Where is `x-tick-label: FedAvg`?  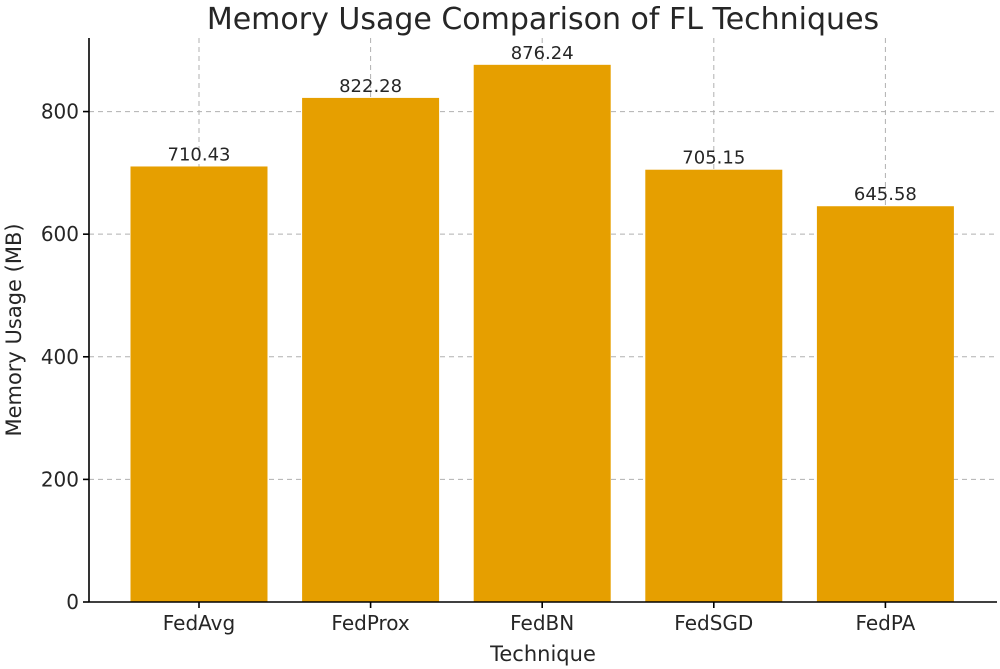 x-tick-label: FedAvg is located at coordinates (199, 623).